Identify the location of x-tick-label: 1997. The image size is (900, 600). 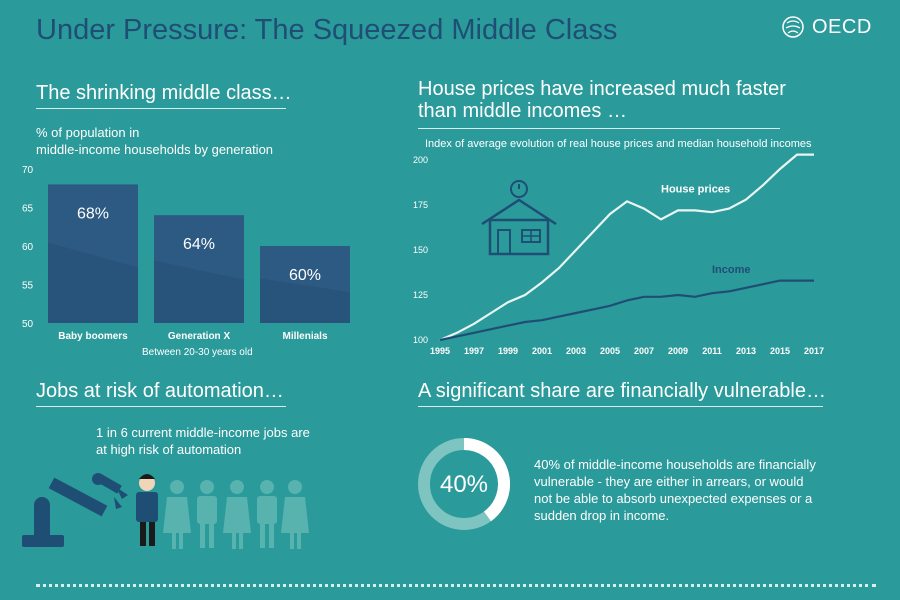
(474, 351).